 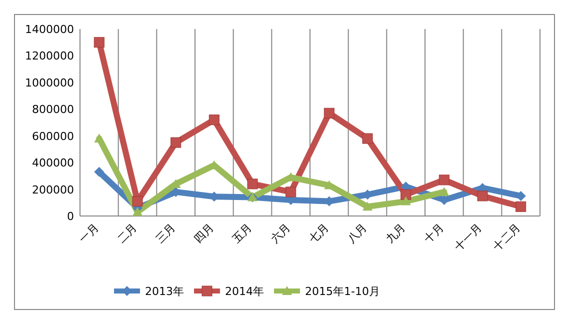 What do you see at coordinates (319, 233) in the screenshot?
I see `x-tick-label: 七月` at bounding box center [319, 233].